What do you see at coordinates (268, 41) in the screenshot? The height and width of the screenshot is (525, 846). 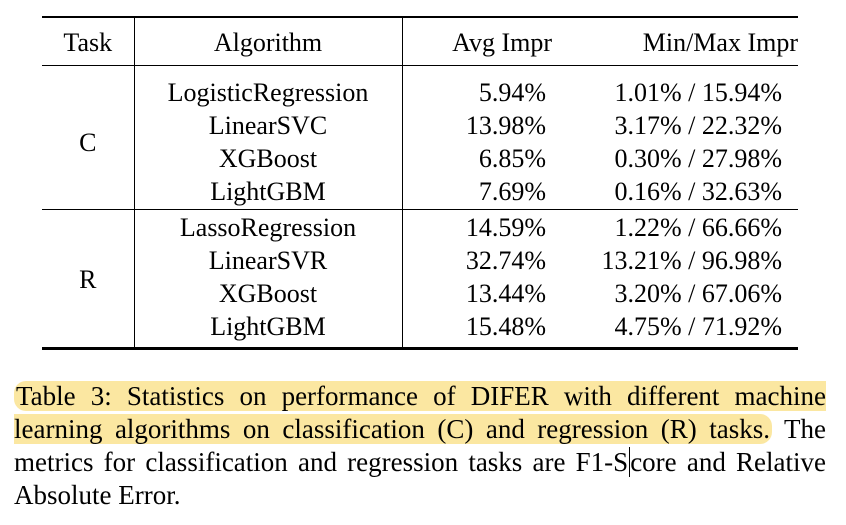 I see `header-algorithm: Algorithm` at bounding box center [268, 41].